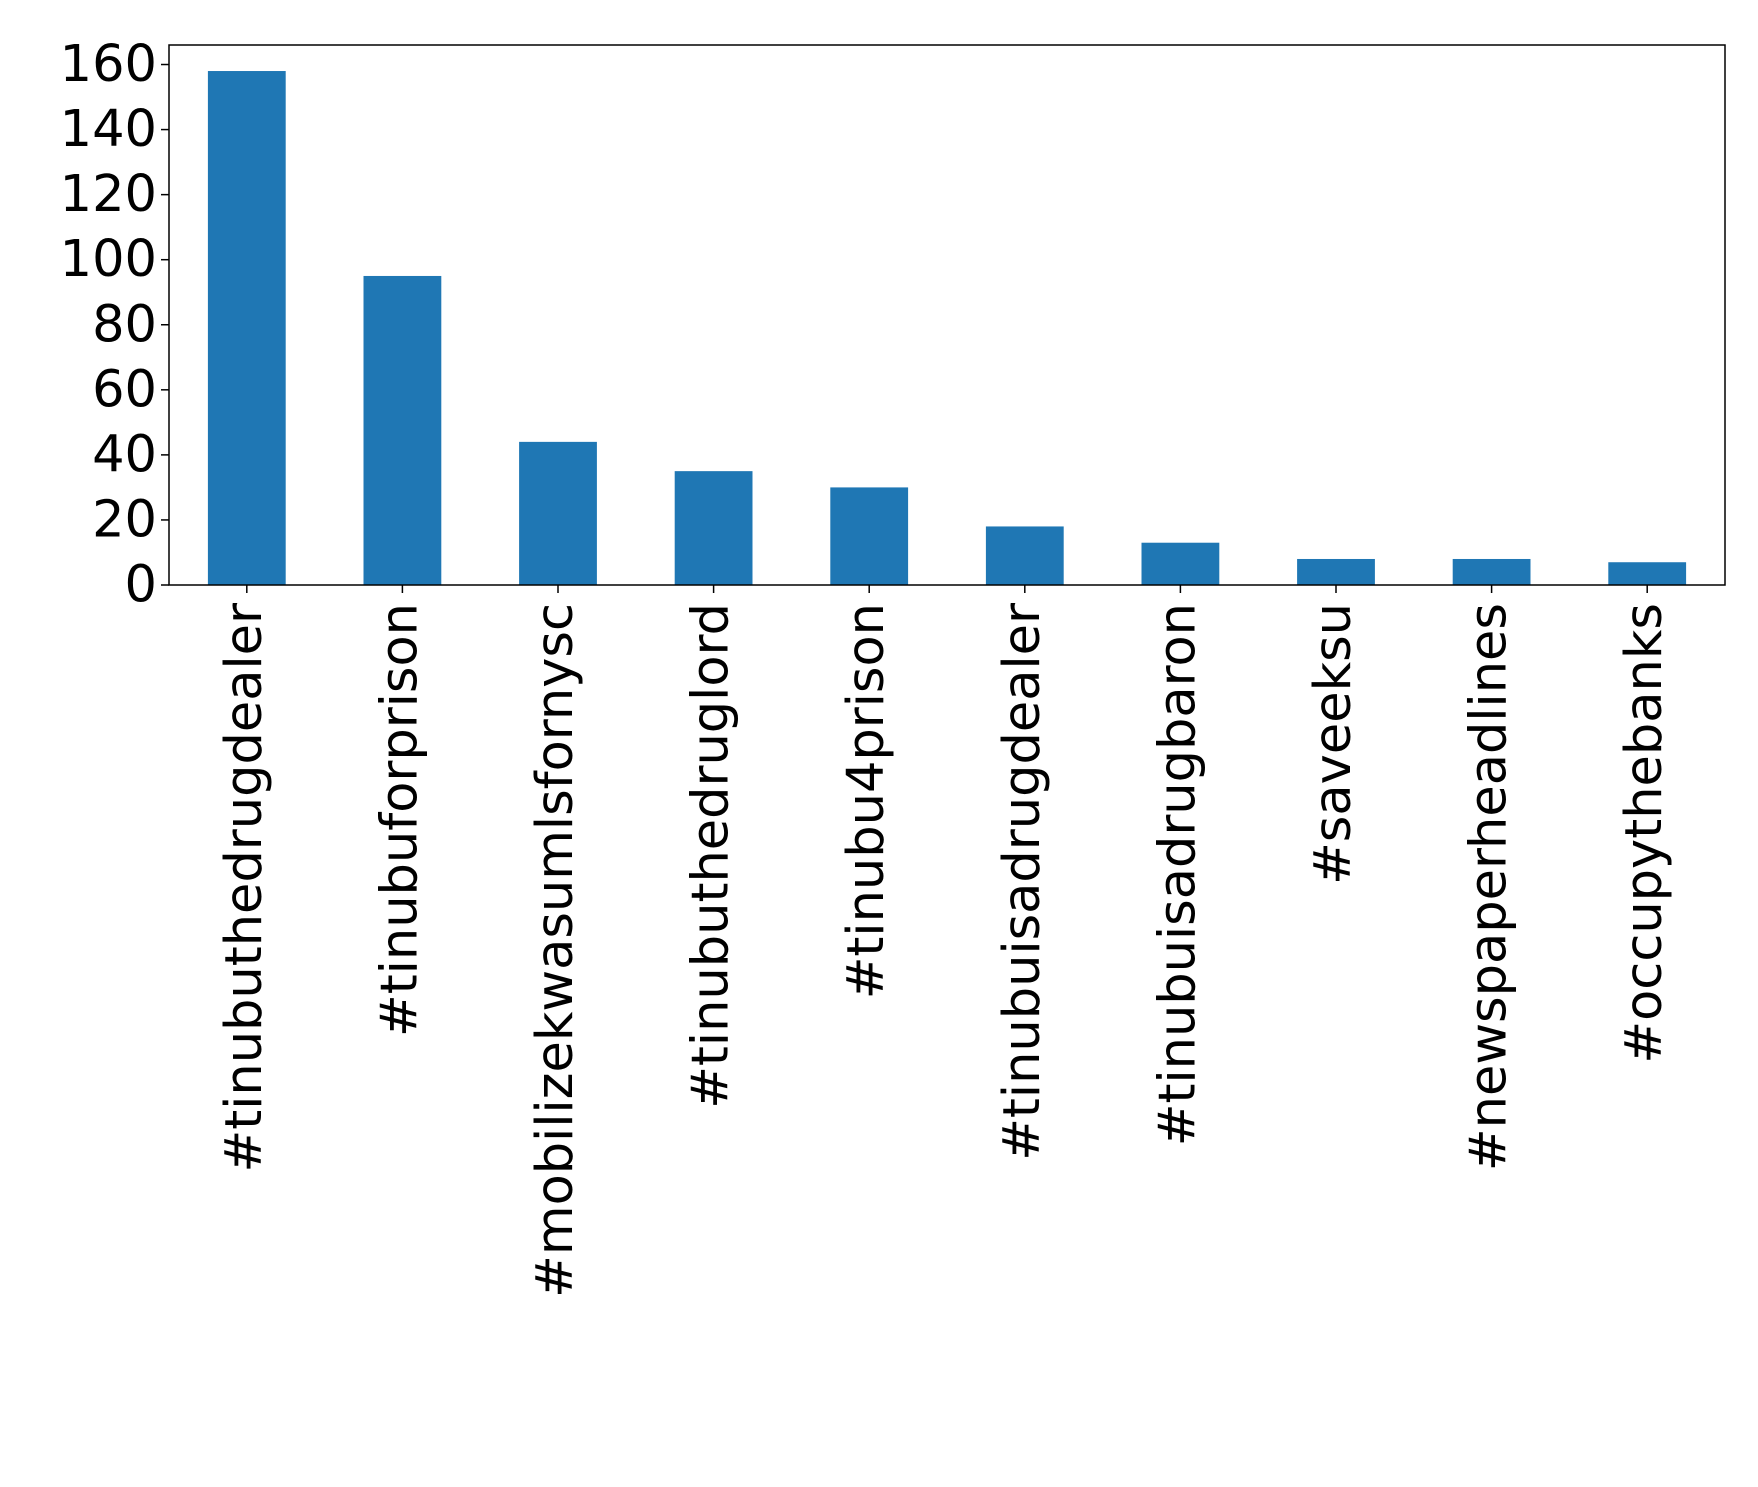 The image size is (1758, 1487). What do you see at coordinates (555, 950) in the screenshot?
I see `x-tick-label: #mobilizekwasumlsfornysc` at bounding box center [555, 950].